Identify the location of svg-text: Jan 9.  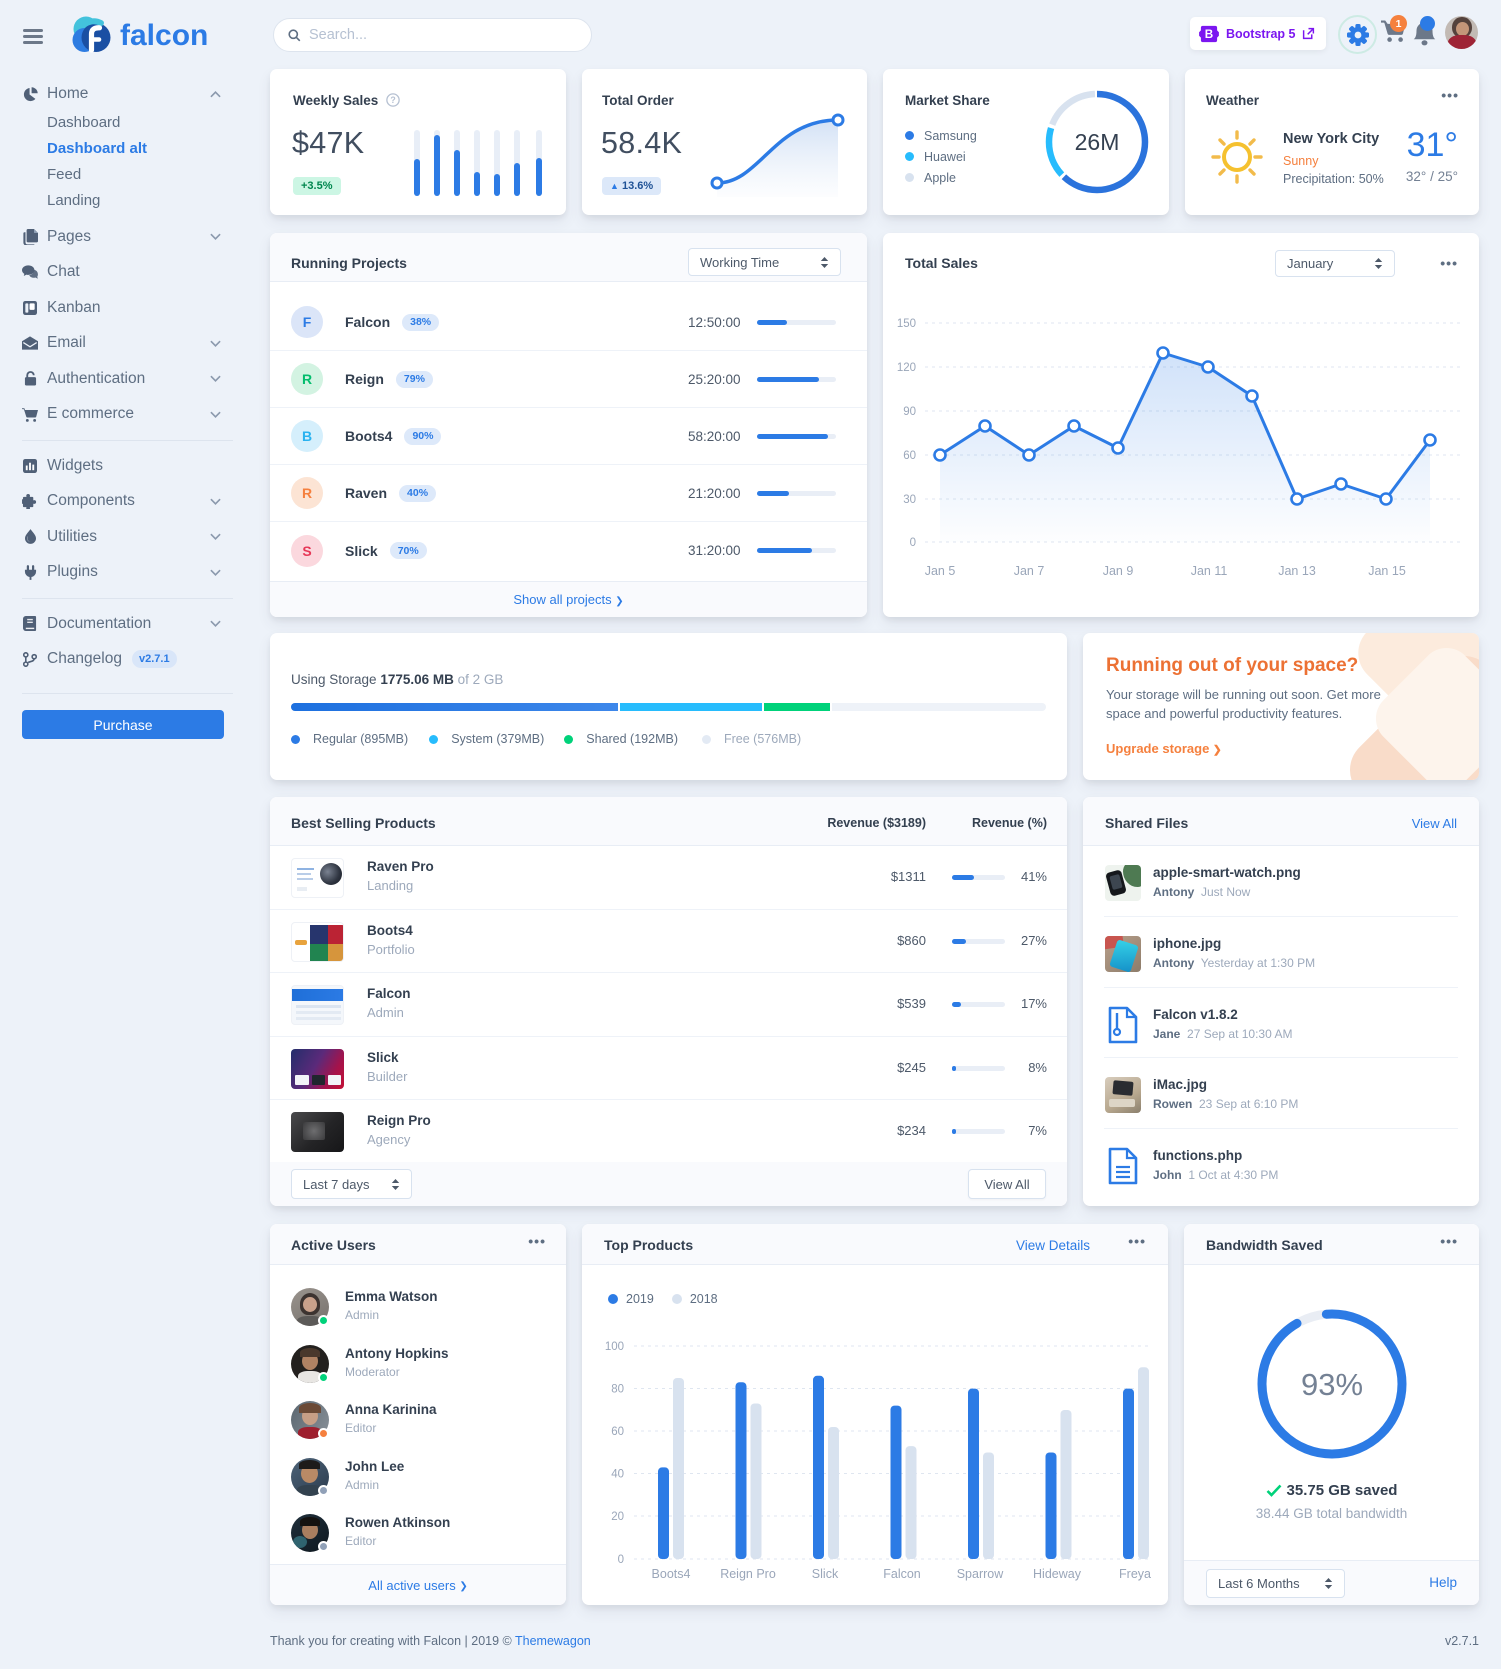
(1118, 571).